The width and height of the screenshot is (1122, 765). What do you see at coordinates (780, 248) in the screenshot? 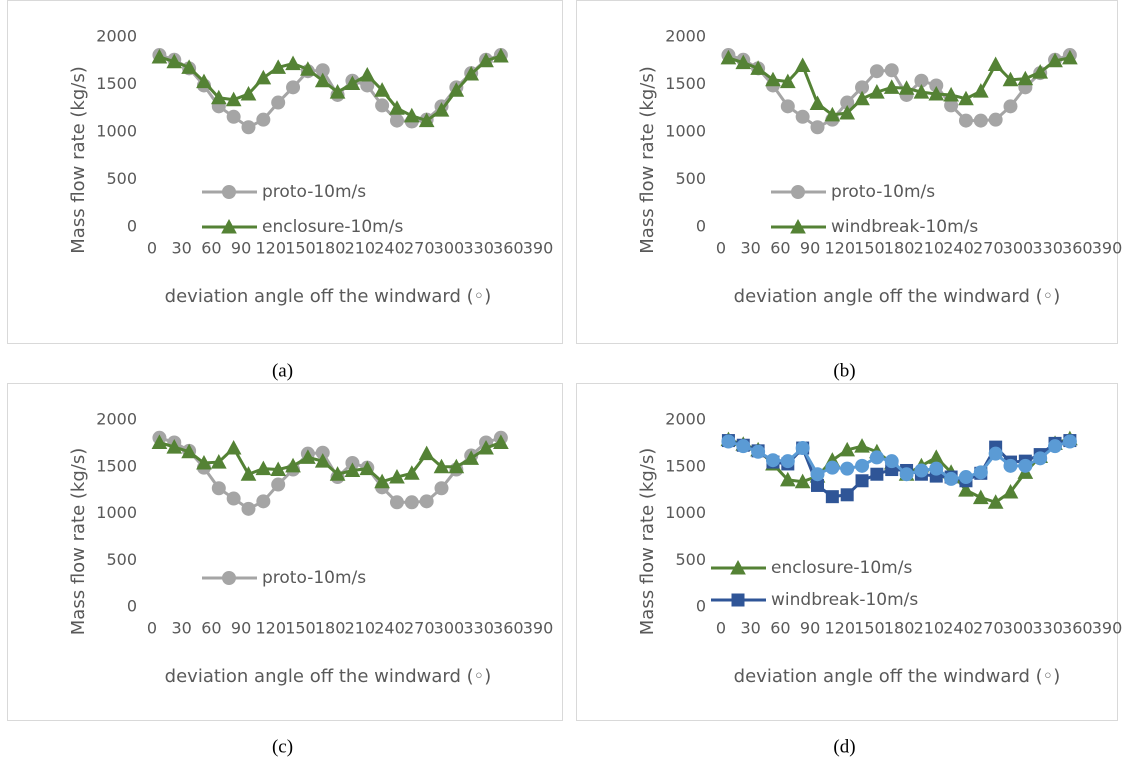
I see `x-tick-label: 60` at bounding box center [780, 248].